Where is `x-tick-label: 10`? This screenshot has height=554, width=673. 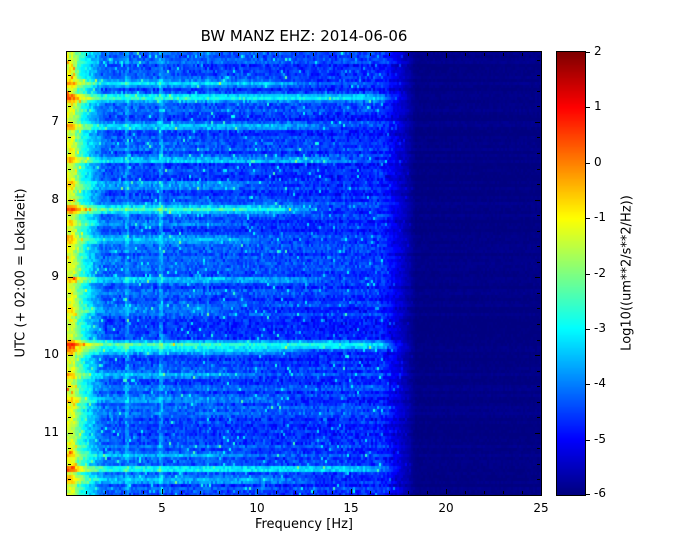
x-tick-label: 10 is located at coordinates (257, 508).